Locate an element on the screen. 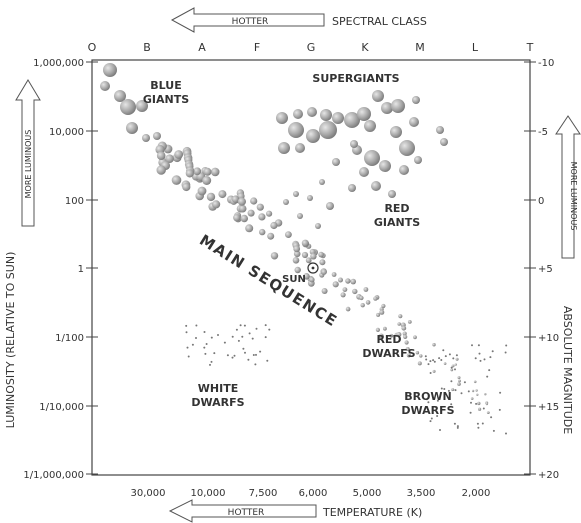 This screenshot has width=581, height=523. spectral-class-labels: O B A F G K M L T is located at coordinates (311, 47).